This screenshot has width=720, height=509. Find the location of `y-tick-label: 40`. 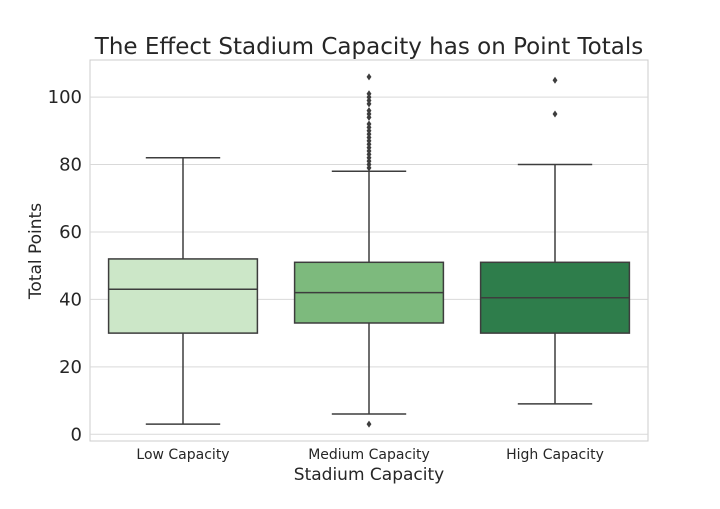

y-tick-label: 40 is located at coordinates (70, 299).